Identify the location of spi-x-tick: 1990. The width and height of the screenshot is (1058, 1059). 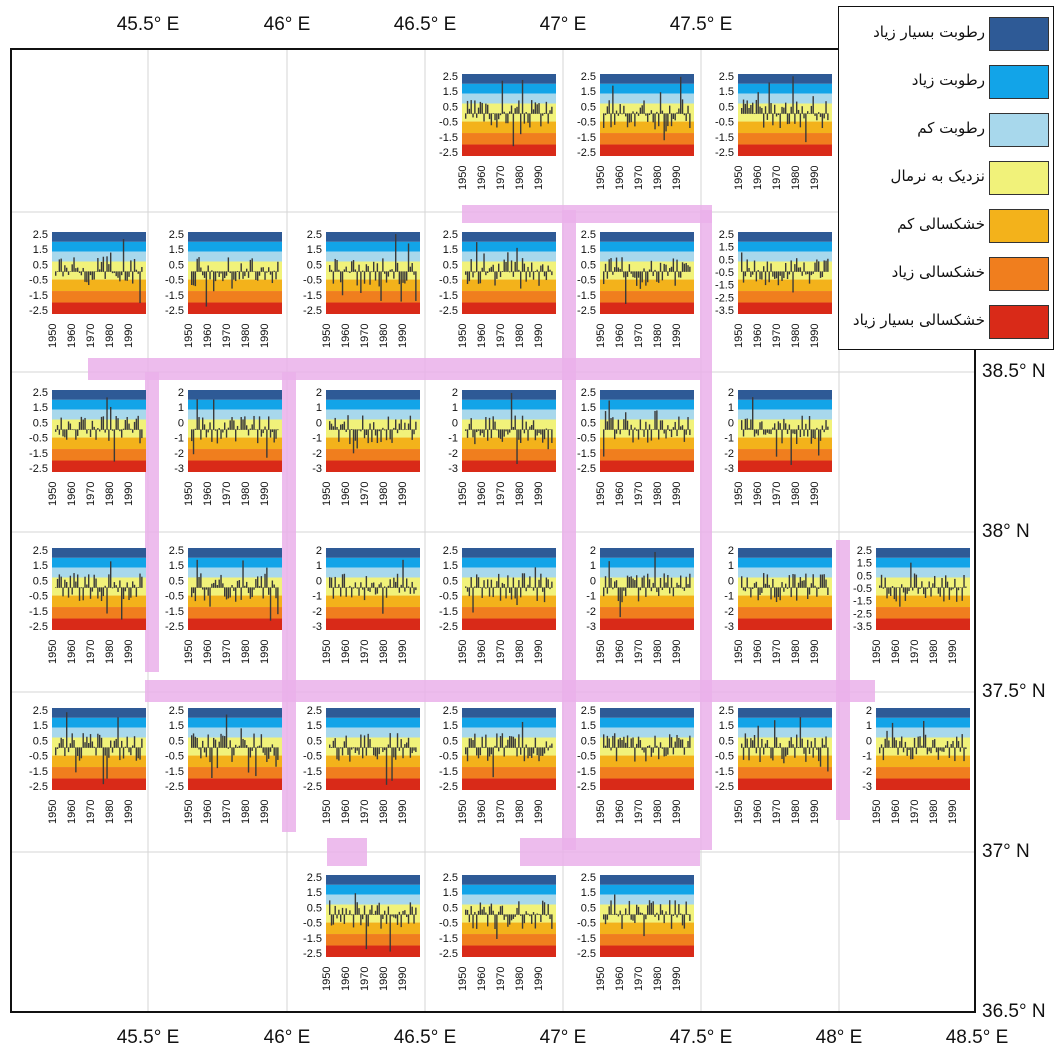
(129, 494).